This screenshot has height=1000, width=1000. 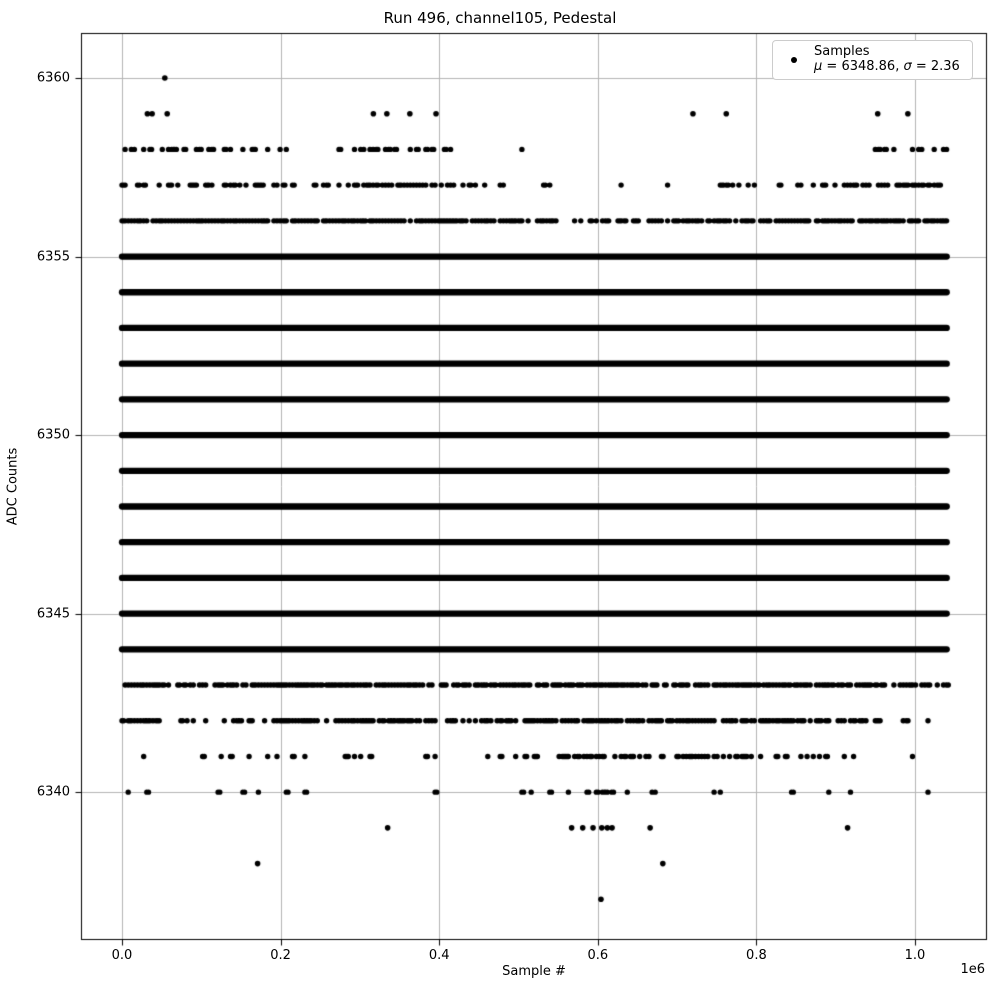 What do you see at coordinates (53, 792) in the screenshot?
I see `y-tick-label: 6340` at bounding box center [53, 792].